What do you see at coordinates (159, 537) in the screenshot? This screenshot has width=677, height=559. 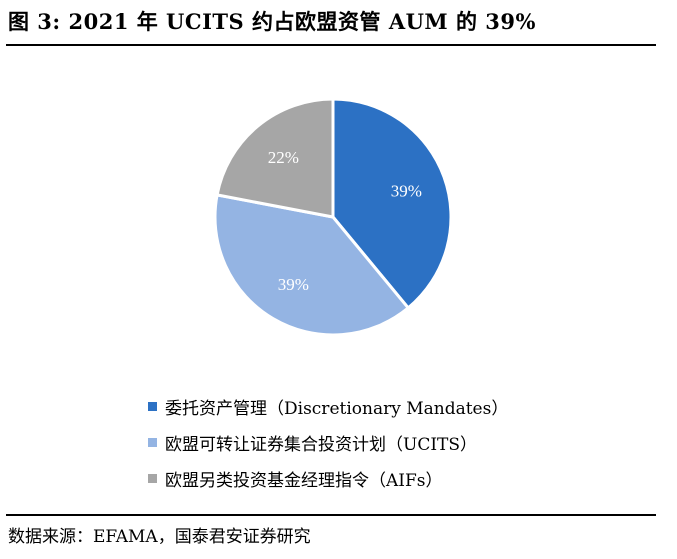 I see `source-note: 数据来源：EFAMA，国泰君安证券研究` at bounding box center [159, 537].